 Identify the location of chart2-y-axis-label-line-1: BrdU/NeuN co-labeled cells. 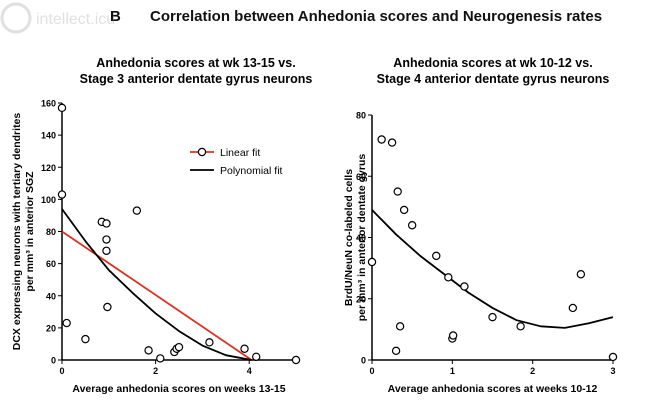
(349, 237).